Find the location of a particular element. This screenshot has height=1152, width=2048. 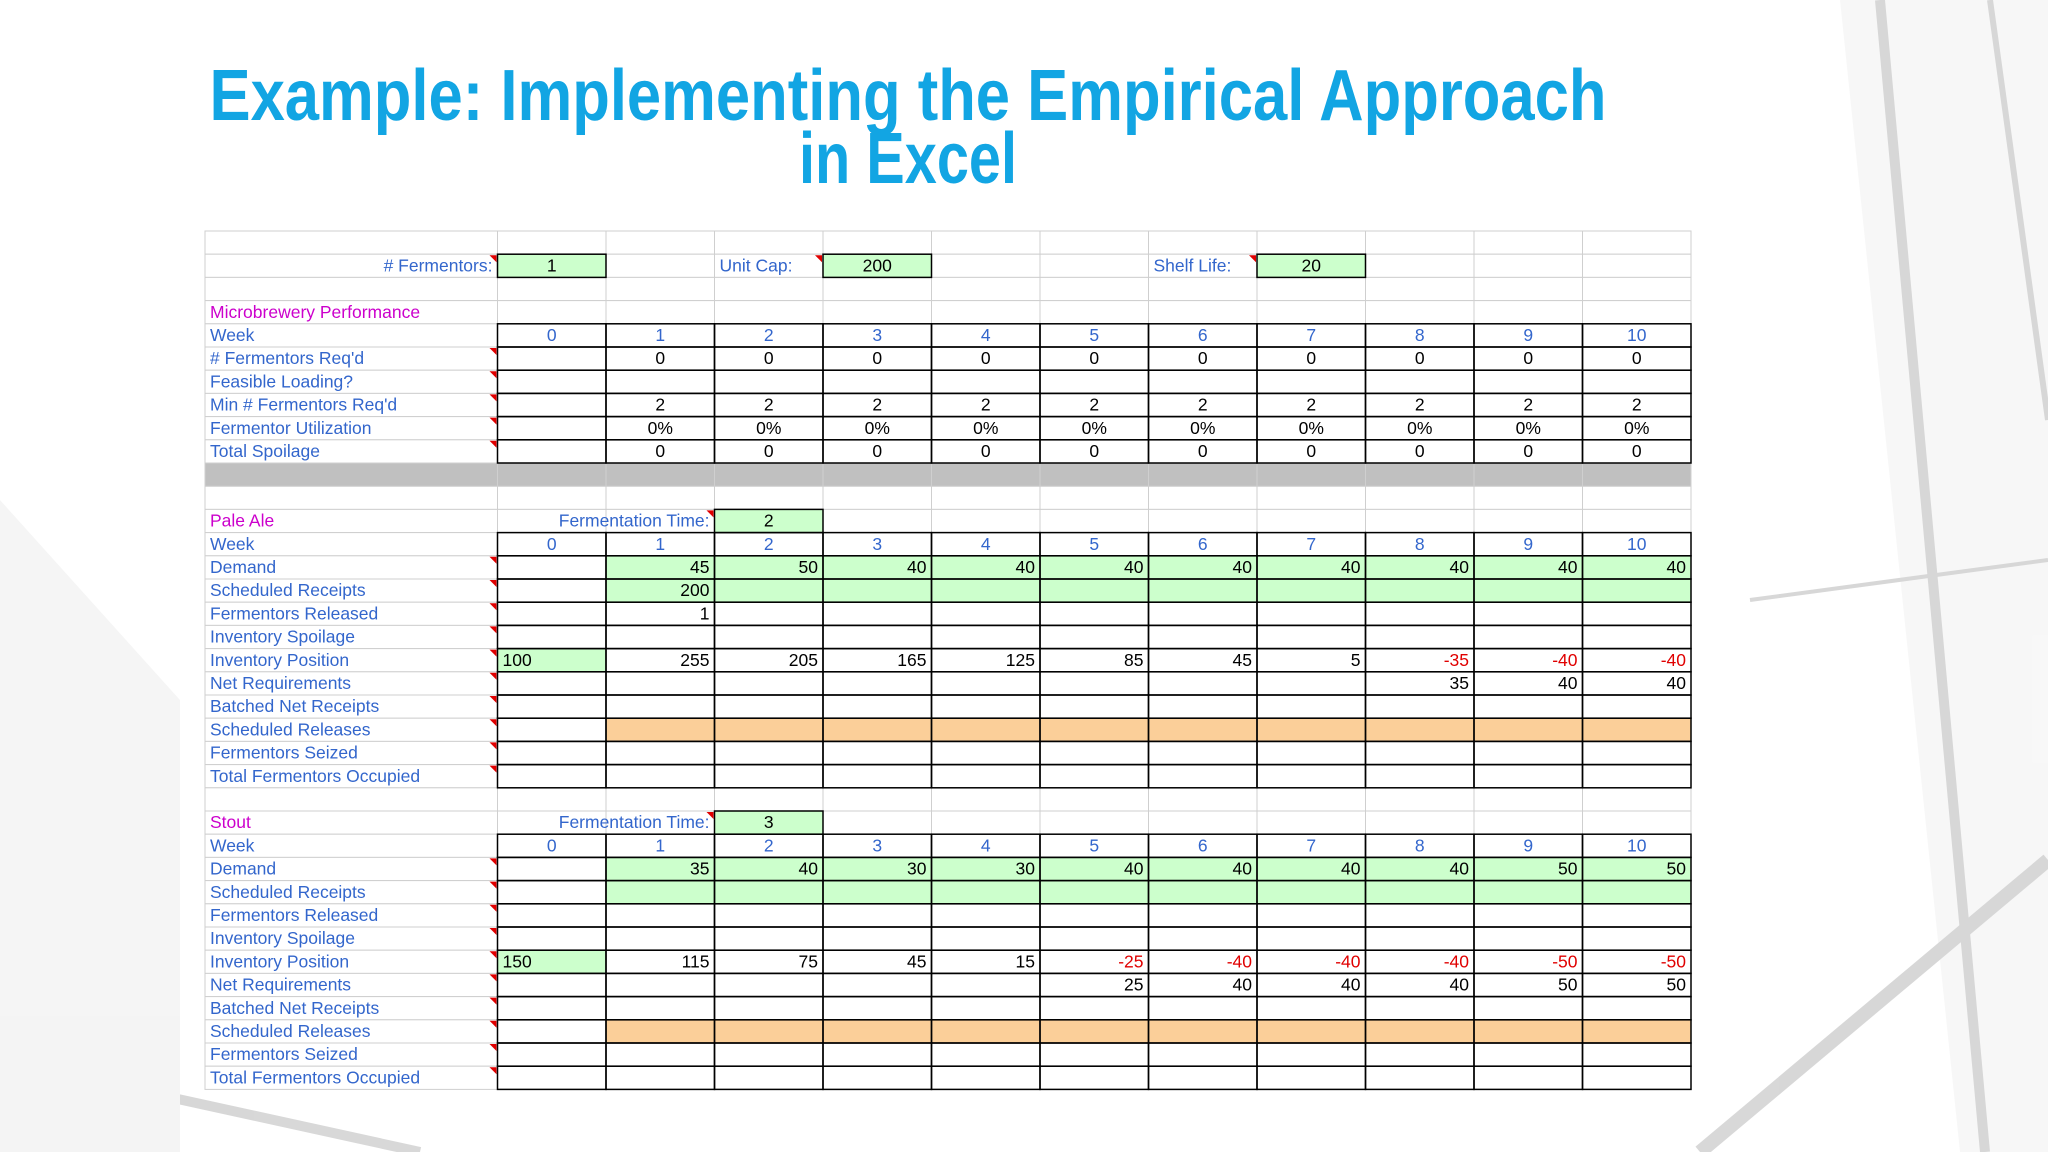

cell-value: 85 is located at coordinates (1133, 660).